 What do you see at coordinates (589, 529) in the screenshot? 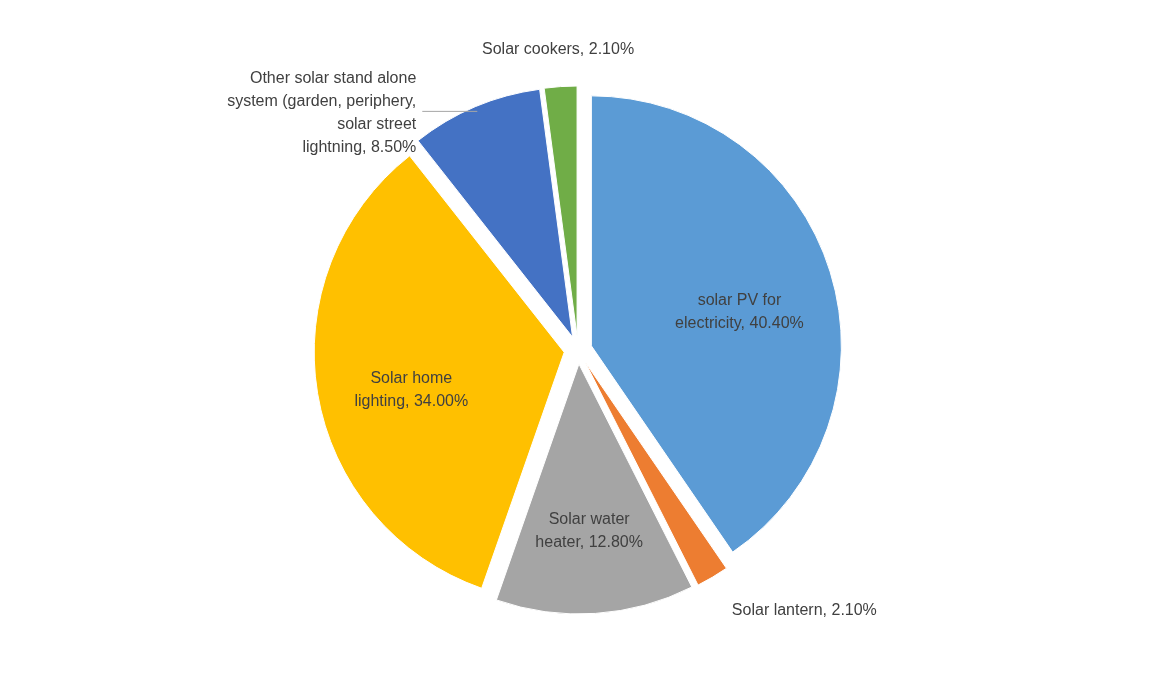
I see `slice-label: Solar water heater, 12.80%` at bounding box center [589, 529].